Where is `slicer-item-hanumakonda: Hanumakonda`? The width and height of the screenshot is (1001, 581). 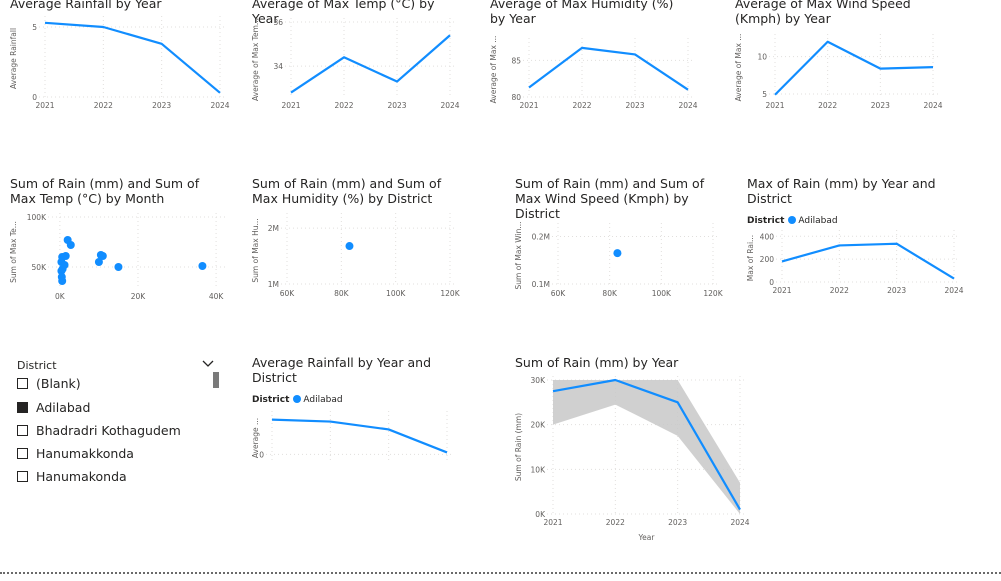
slicer-item-hanumakonda: Hanumakonda is located at coordinates (72, 474).